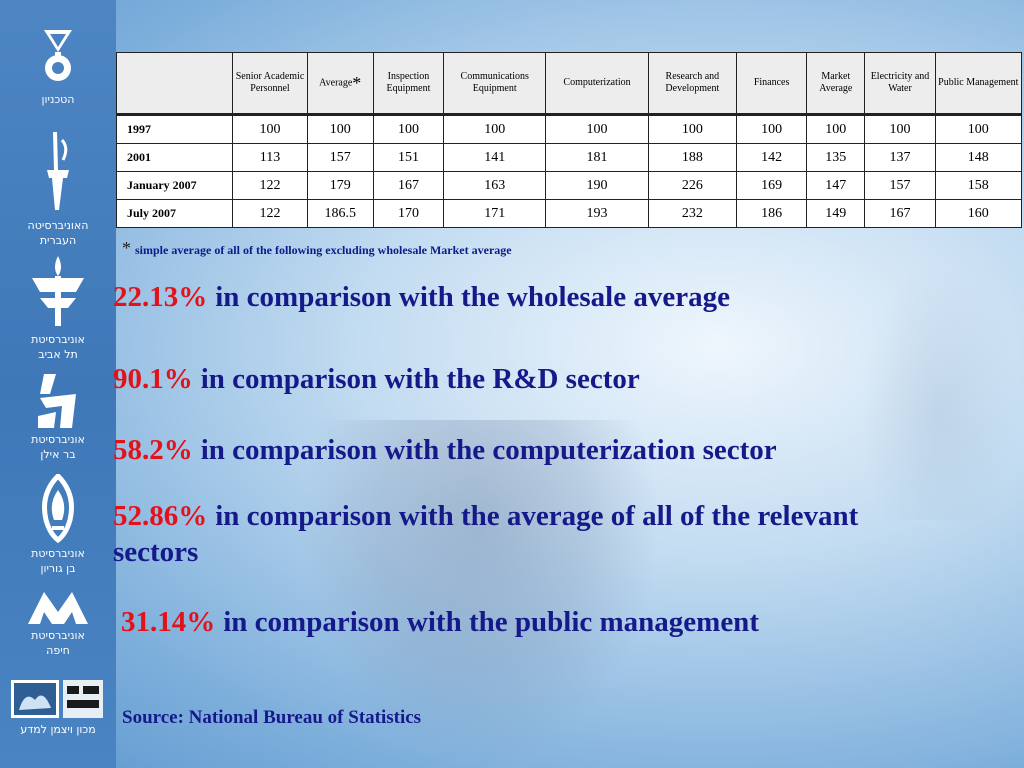  I want to click on table-cell: 149, so click(836, 213).